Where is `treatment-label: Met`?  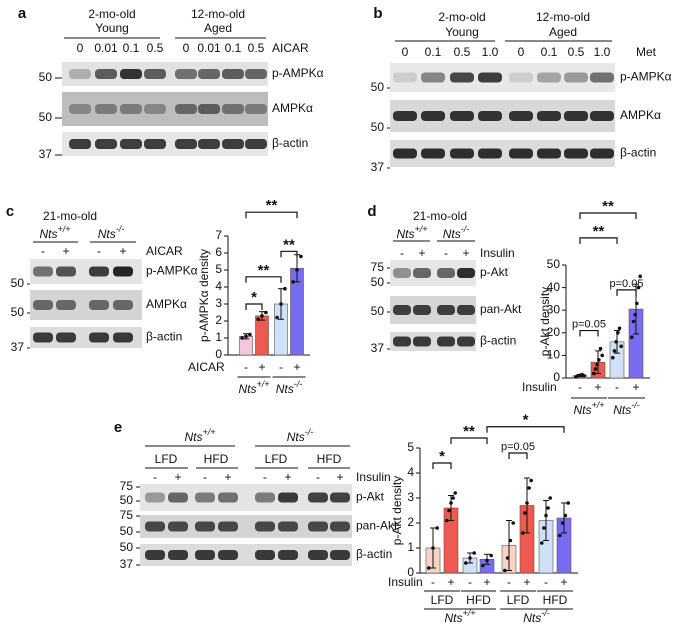
treatment-label: Met is located at coordinates (646, 52).